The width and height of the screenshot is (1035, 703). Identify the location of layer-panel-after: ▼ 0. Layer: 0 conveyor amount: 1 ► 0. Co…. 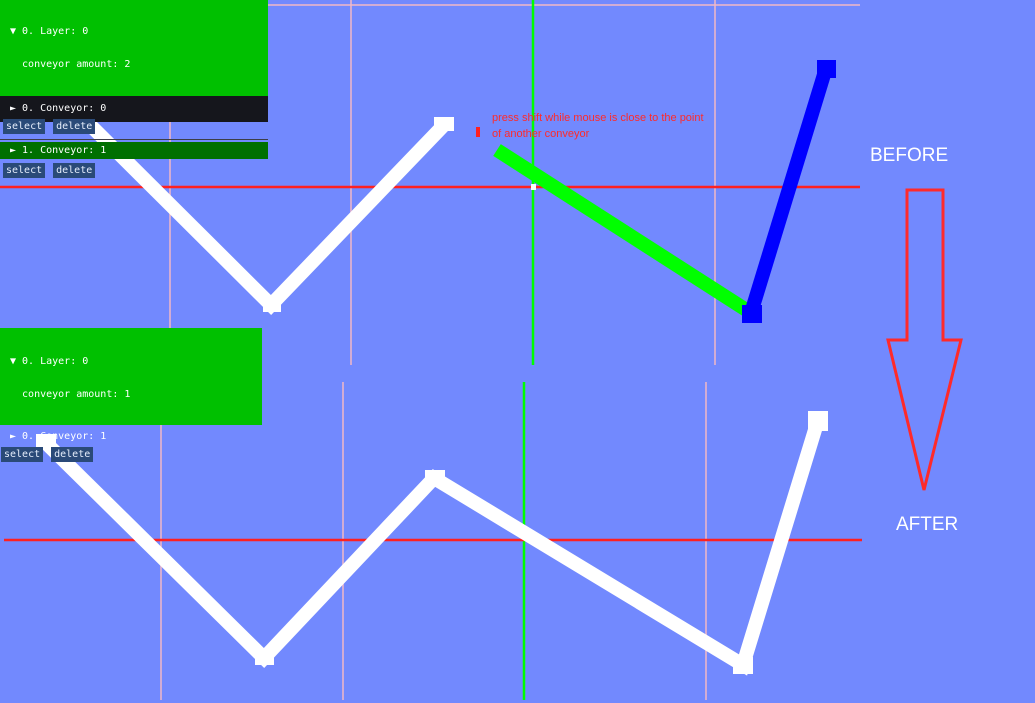
(131, 395).